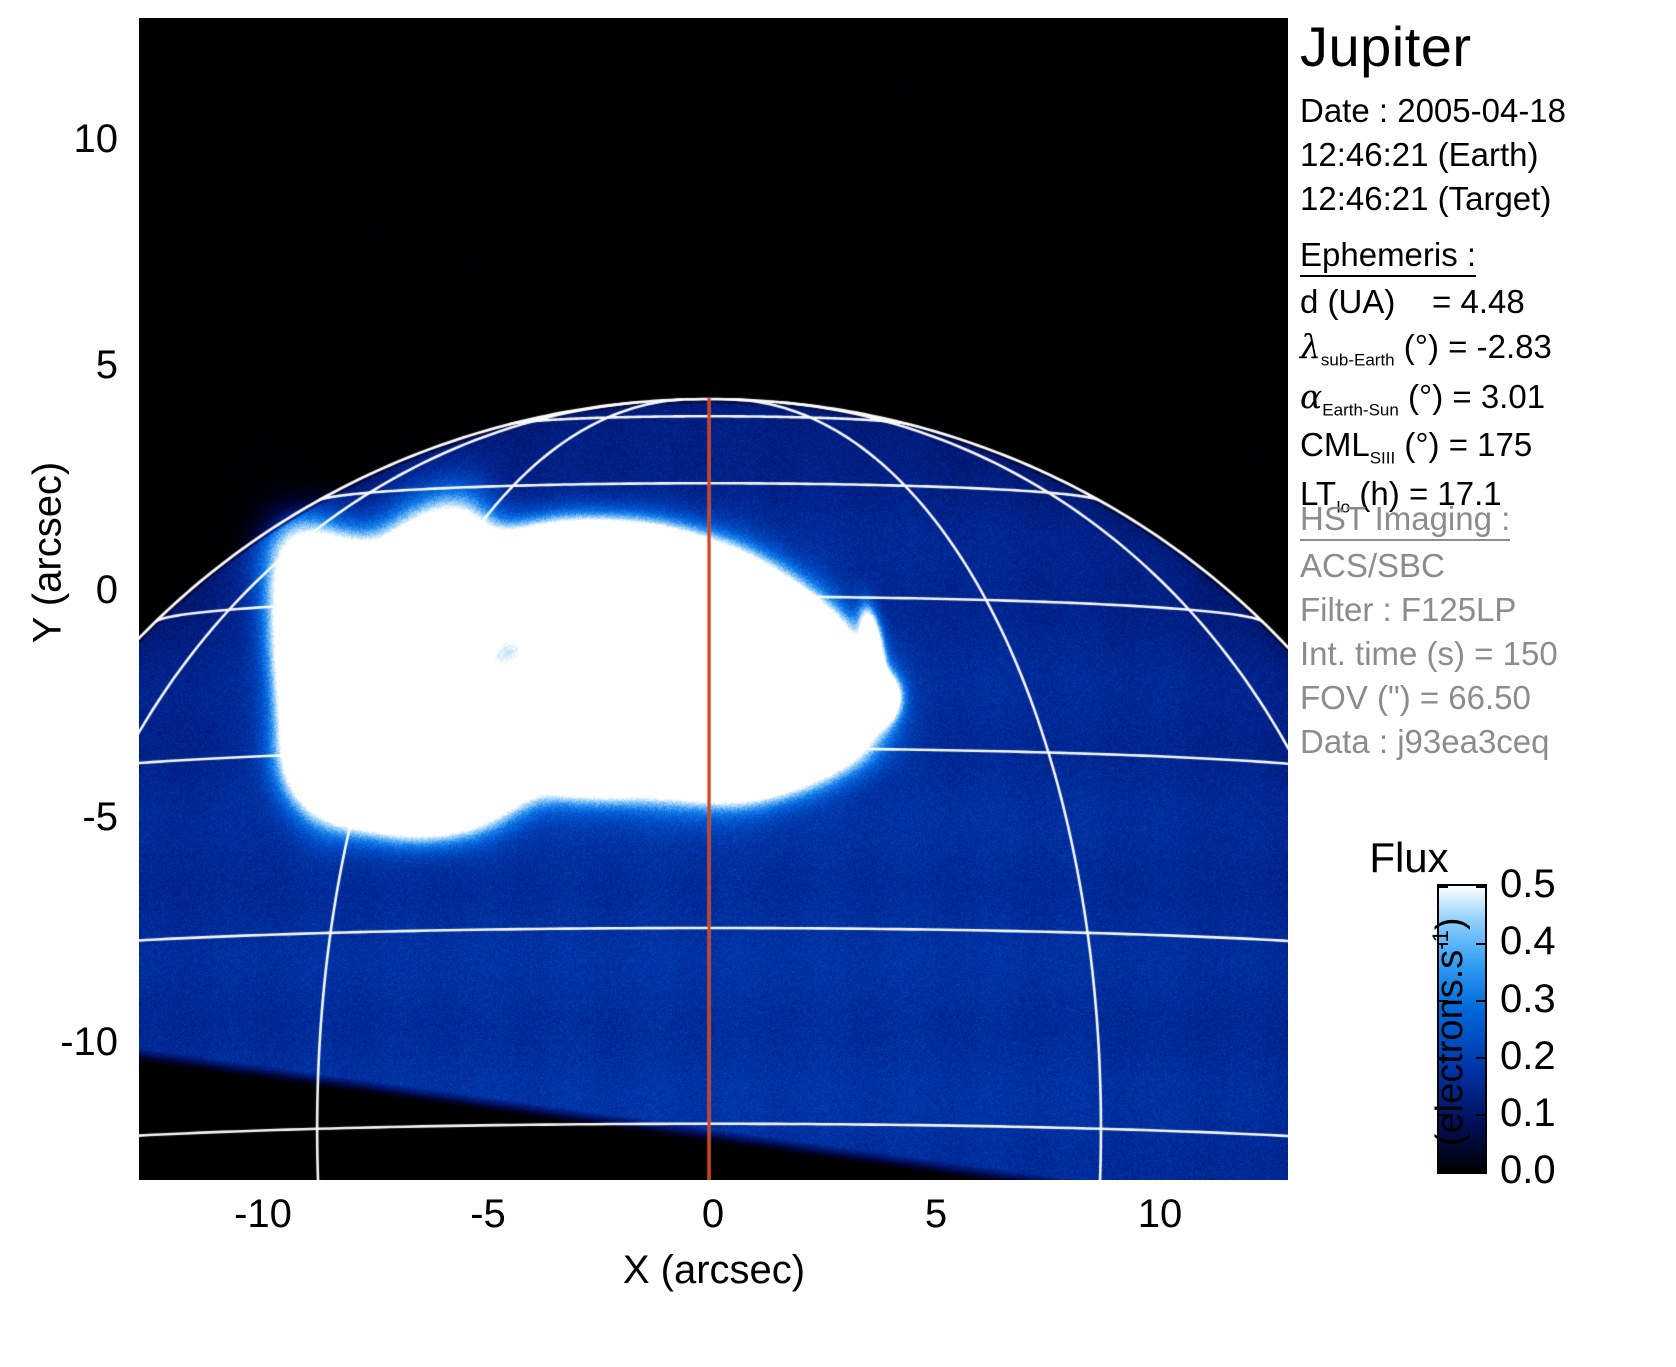  I want to click on y-tick-label: -10, so click(89, 1042).